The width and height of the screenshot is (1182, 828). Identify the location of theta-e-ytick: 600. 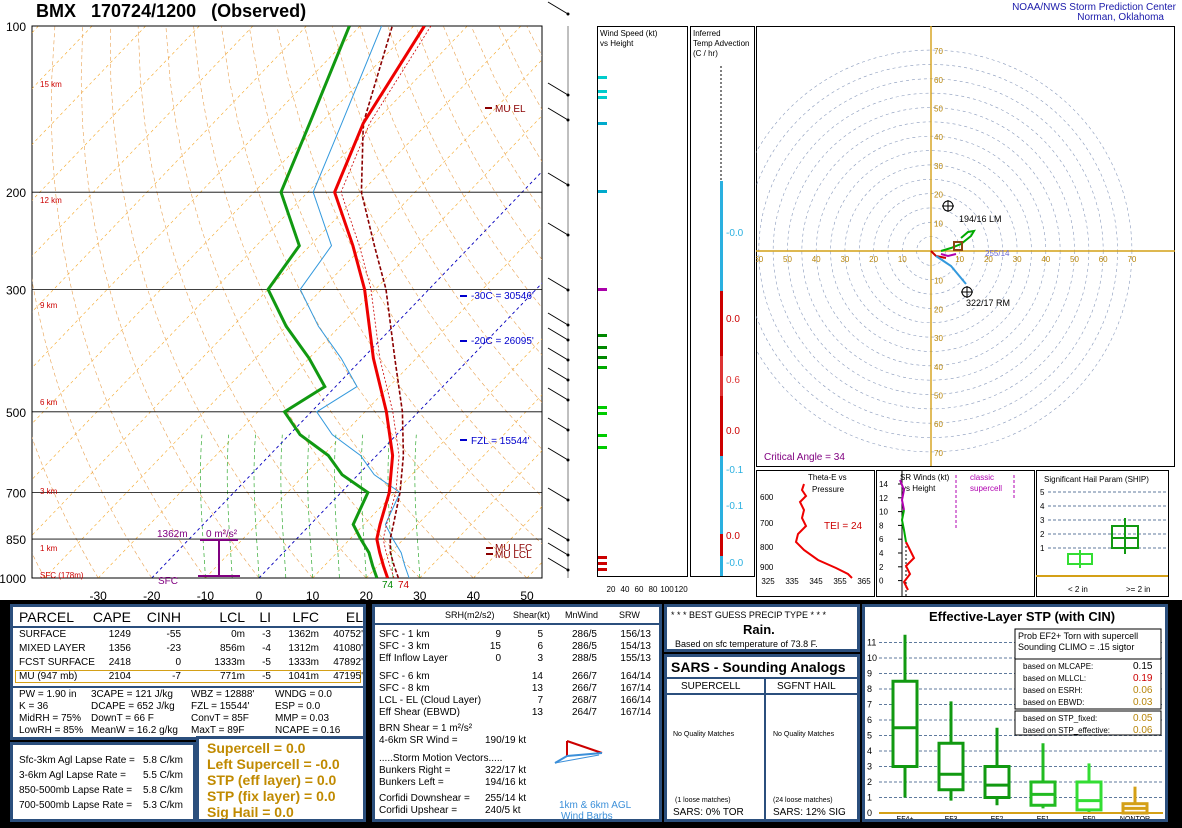
(767, 497).